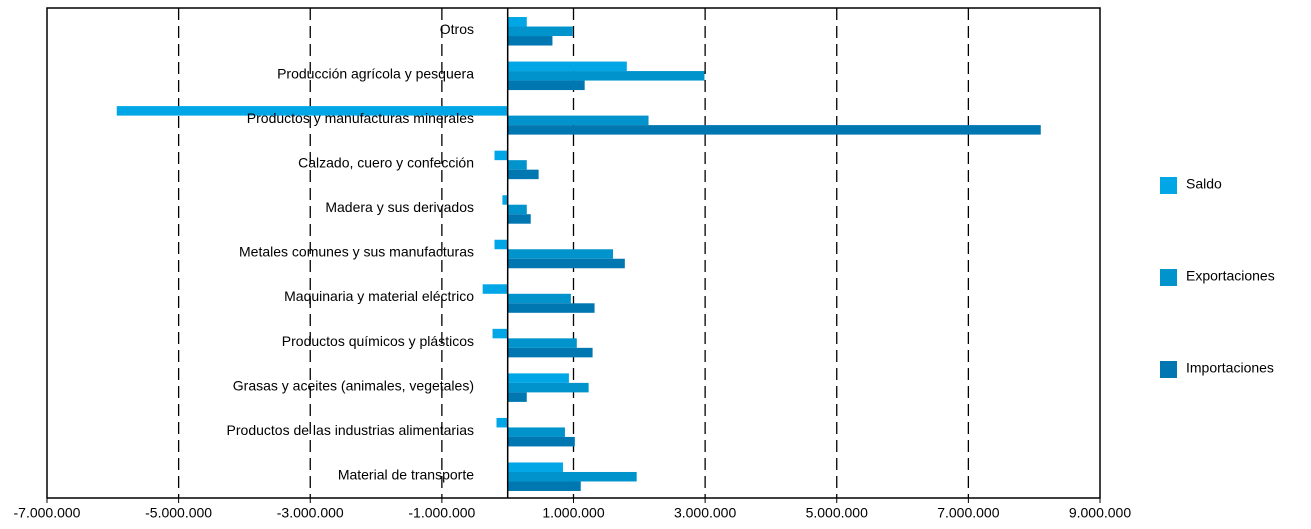 The width and height of the screenshot is (1311, 529). I want to click on category-label: Calzado, cuero y confección, so click(386, 163).